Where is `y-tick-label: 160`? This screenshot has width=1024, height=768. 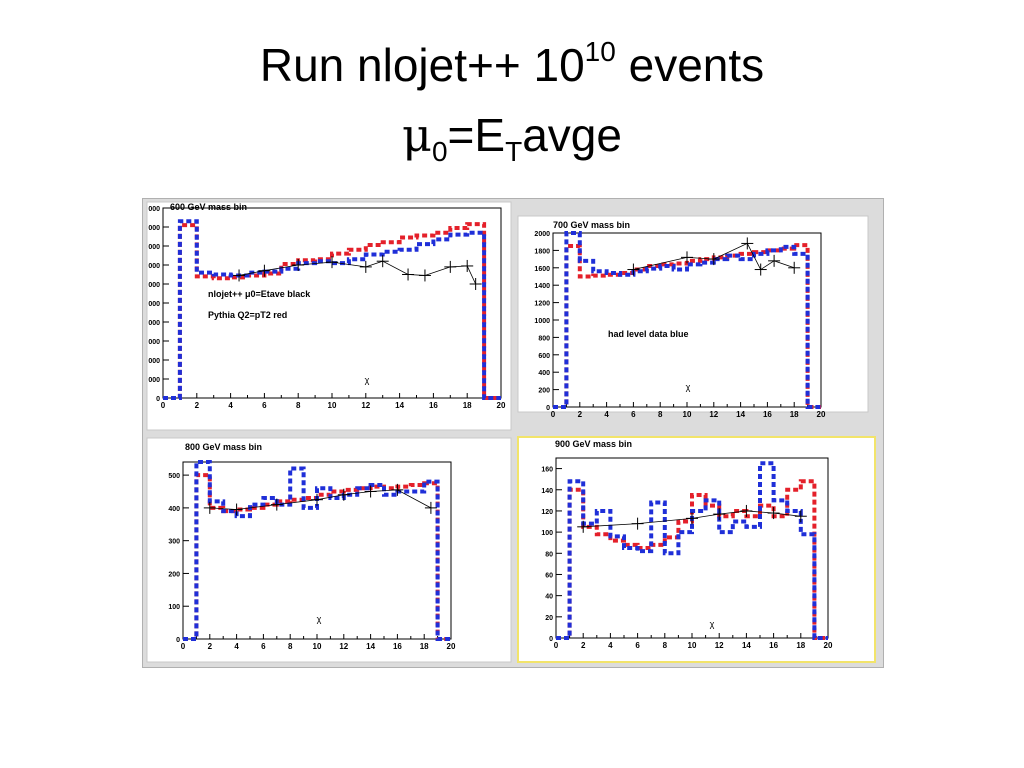
y-tick-label: 160 is located at coordinates (547, 470).